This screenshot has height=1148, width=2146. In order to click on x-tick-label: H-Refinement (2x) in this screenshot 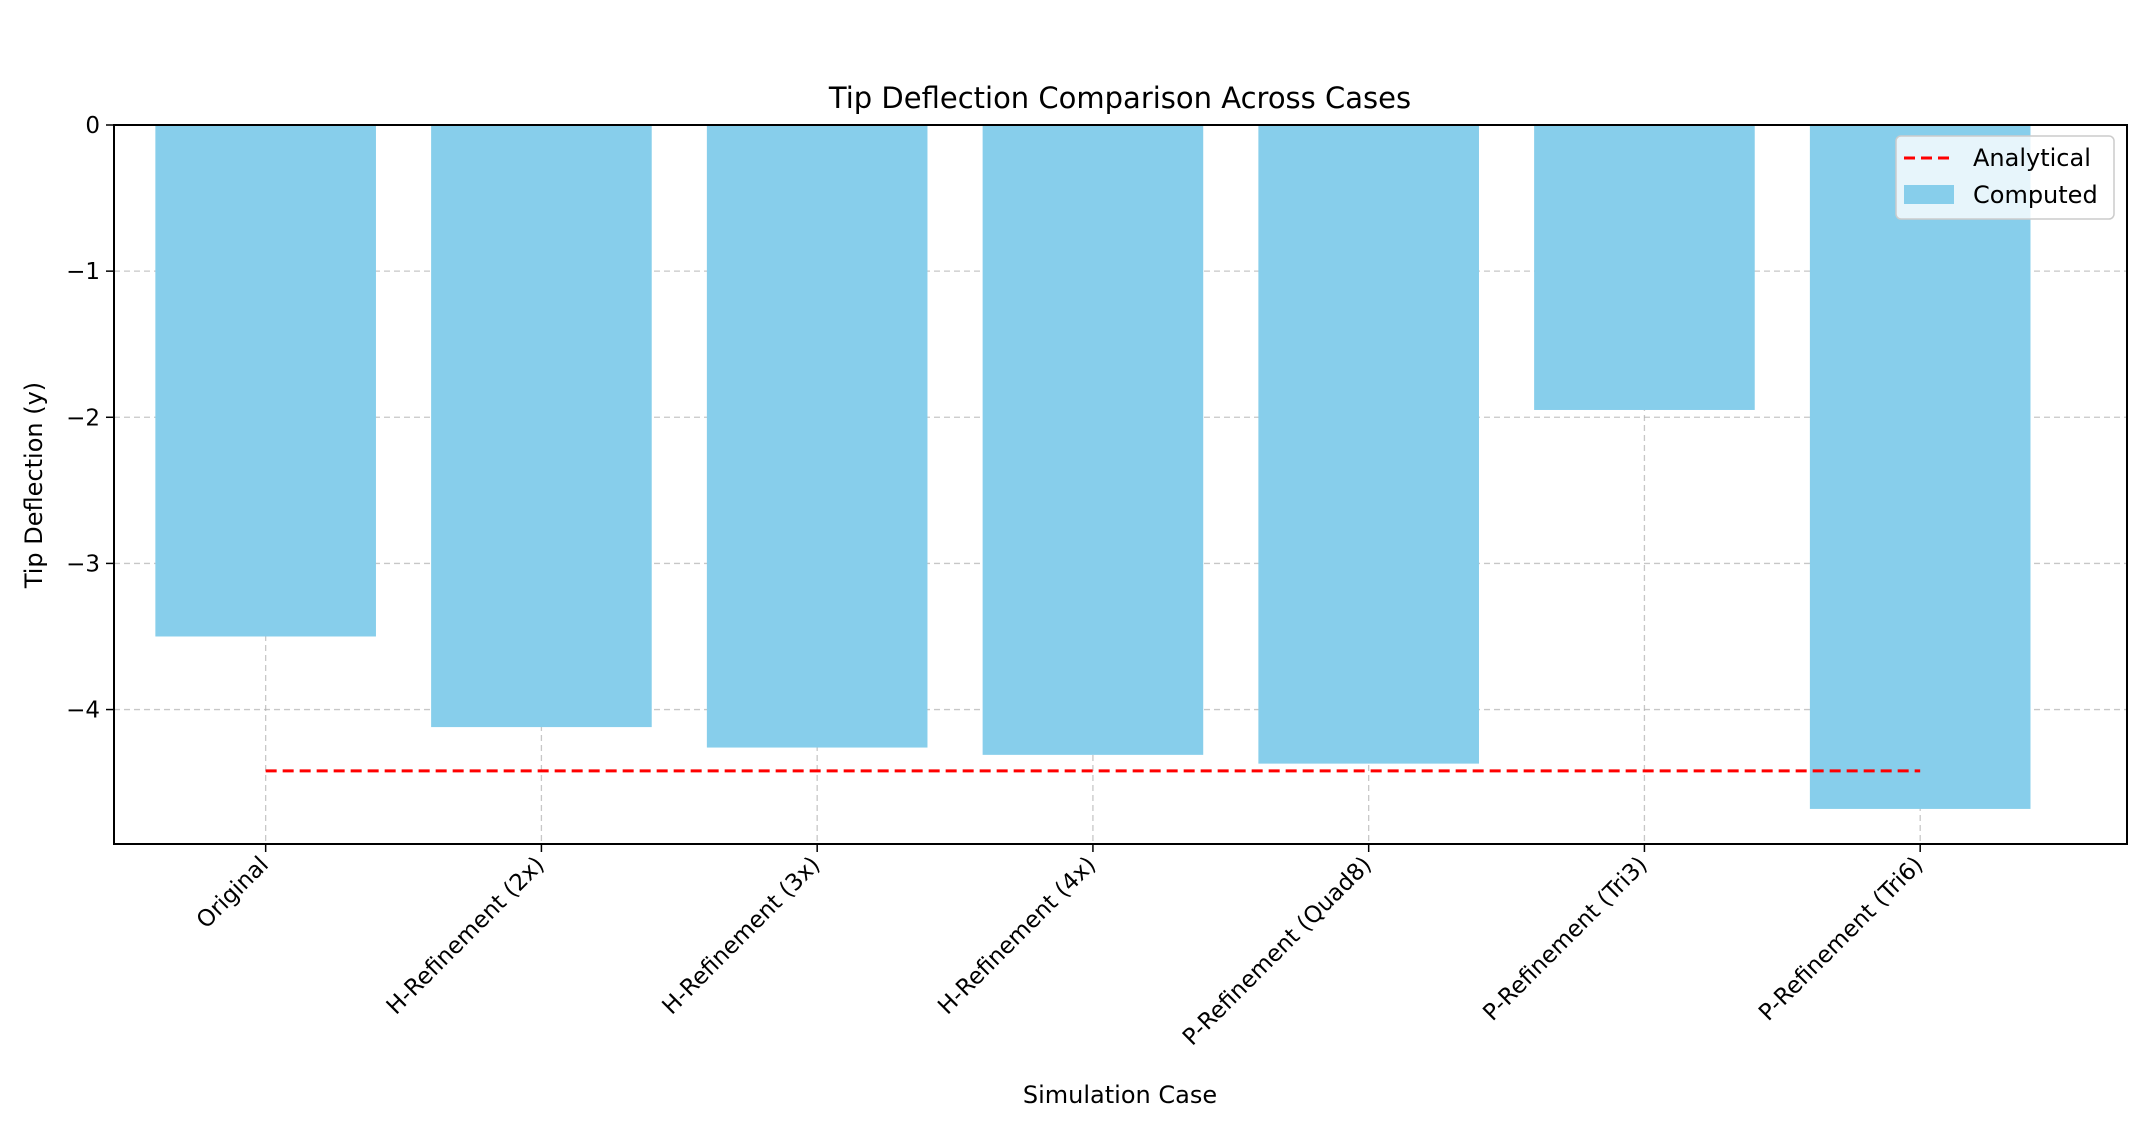, I will do `click(466, 936)`.